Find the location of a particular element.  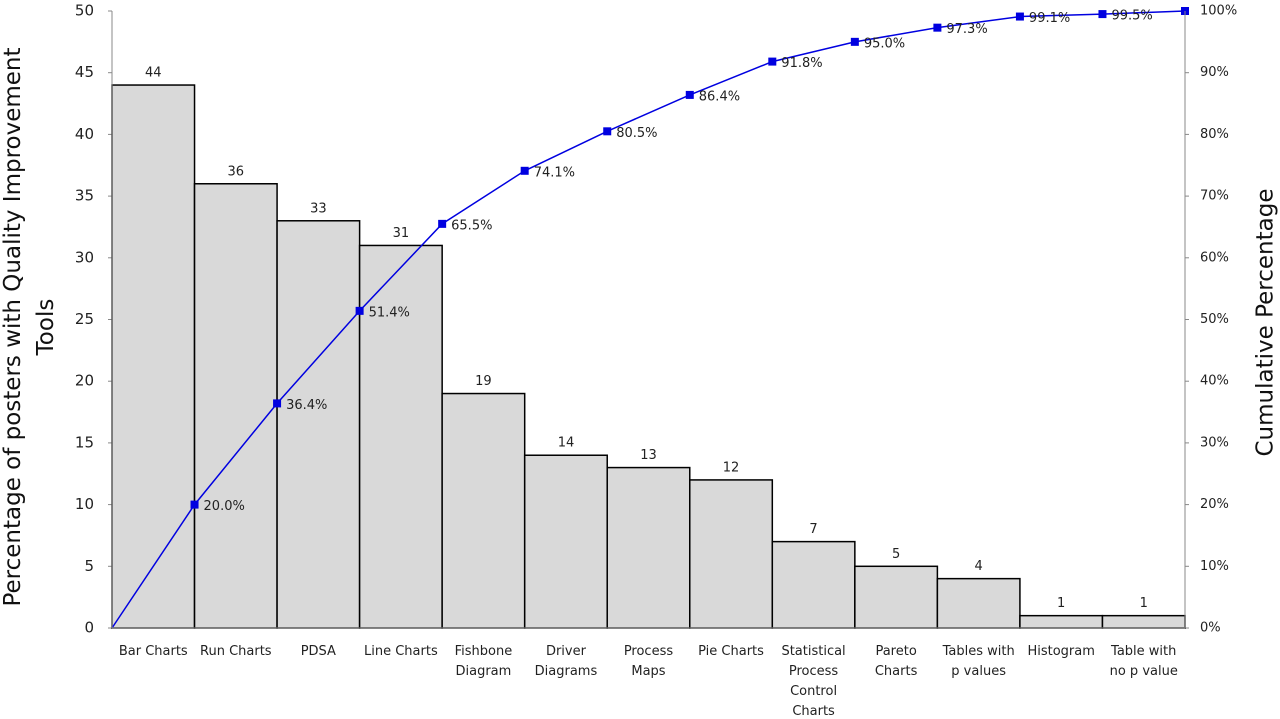

cumulative-label: 20.0% is located at coordinates (224, 506).